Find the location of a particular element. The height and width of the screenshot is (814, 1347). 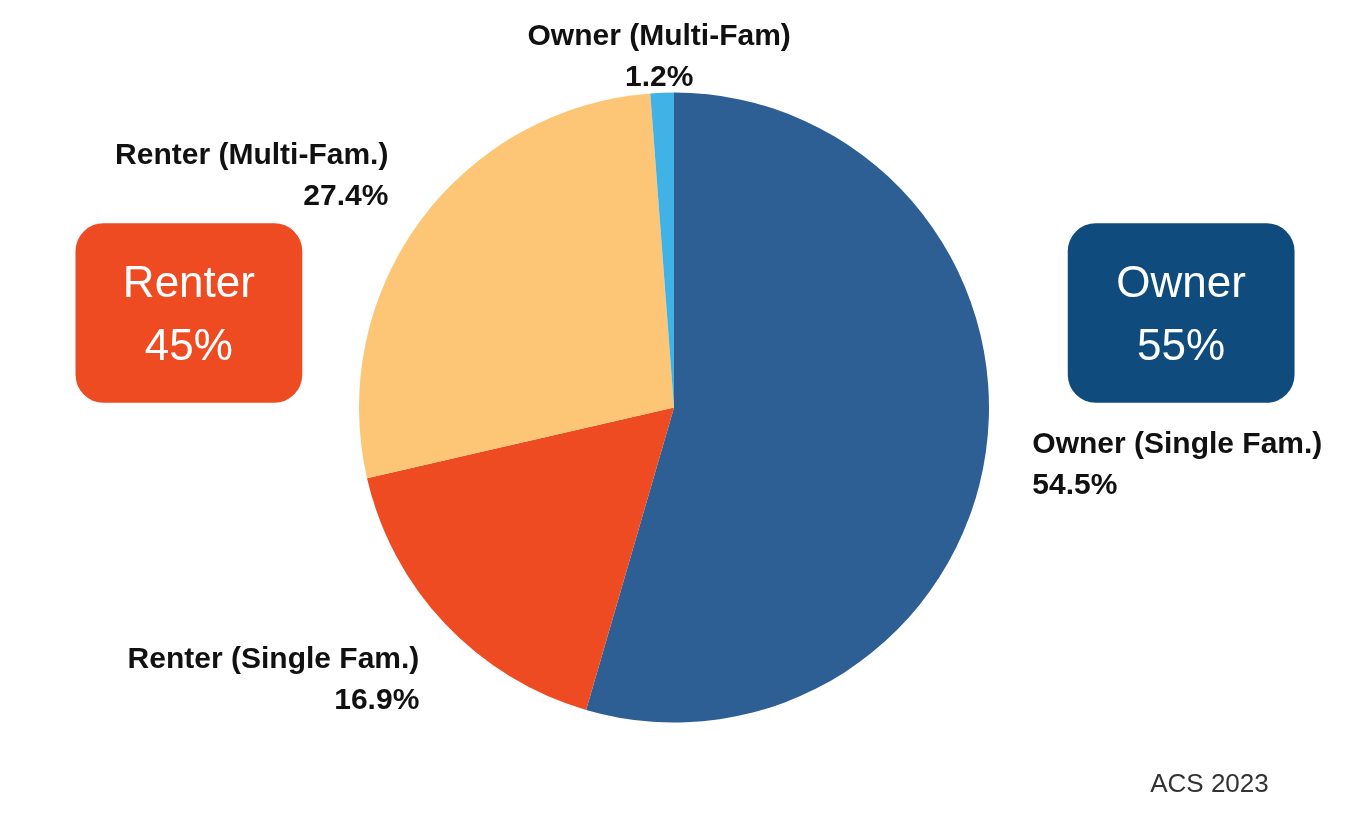

slice-label: Owner (Single Fam.) is located at coordinates (1177, 442).